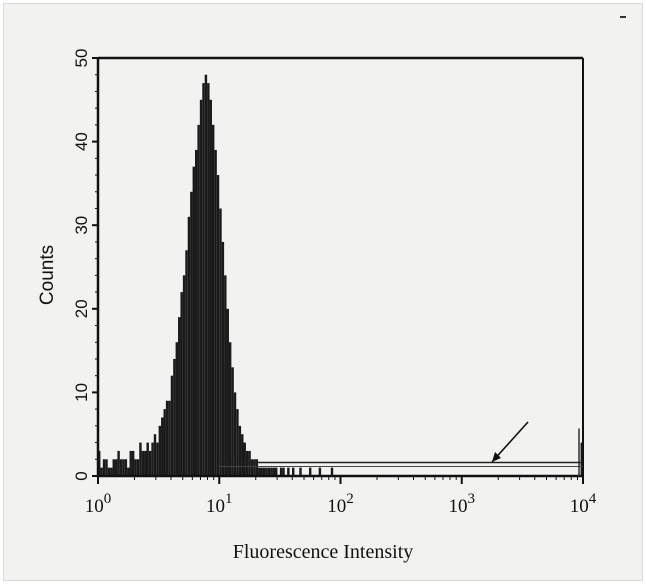  I want to click on y-tick-label: 10, so click(81, 392).